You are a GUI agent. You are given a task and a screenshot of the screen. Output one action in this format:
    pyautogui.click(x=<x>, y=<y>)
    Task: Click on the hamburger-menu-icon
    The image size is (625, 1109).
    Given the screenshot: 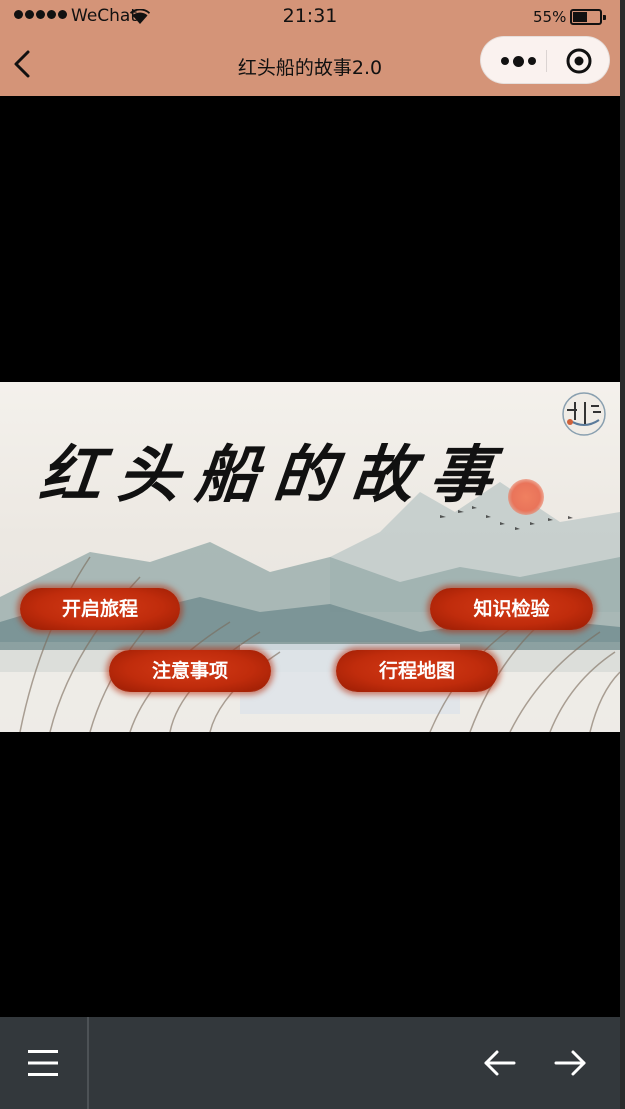 What is the action you would take?
    pyautogui.click(x=43, y=1063)
    